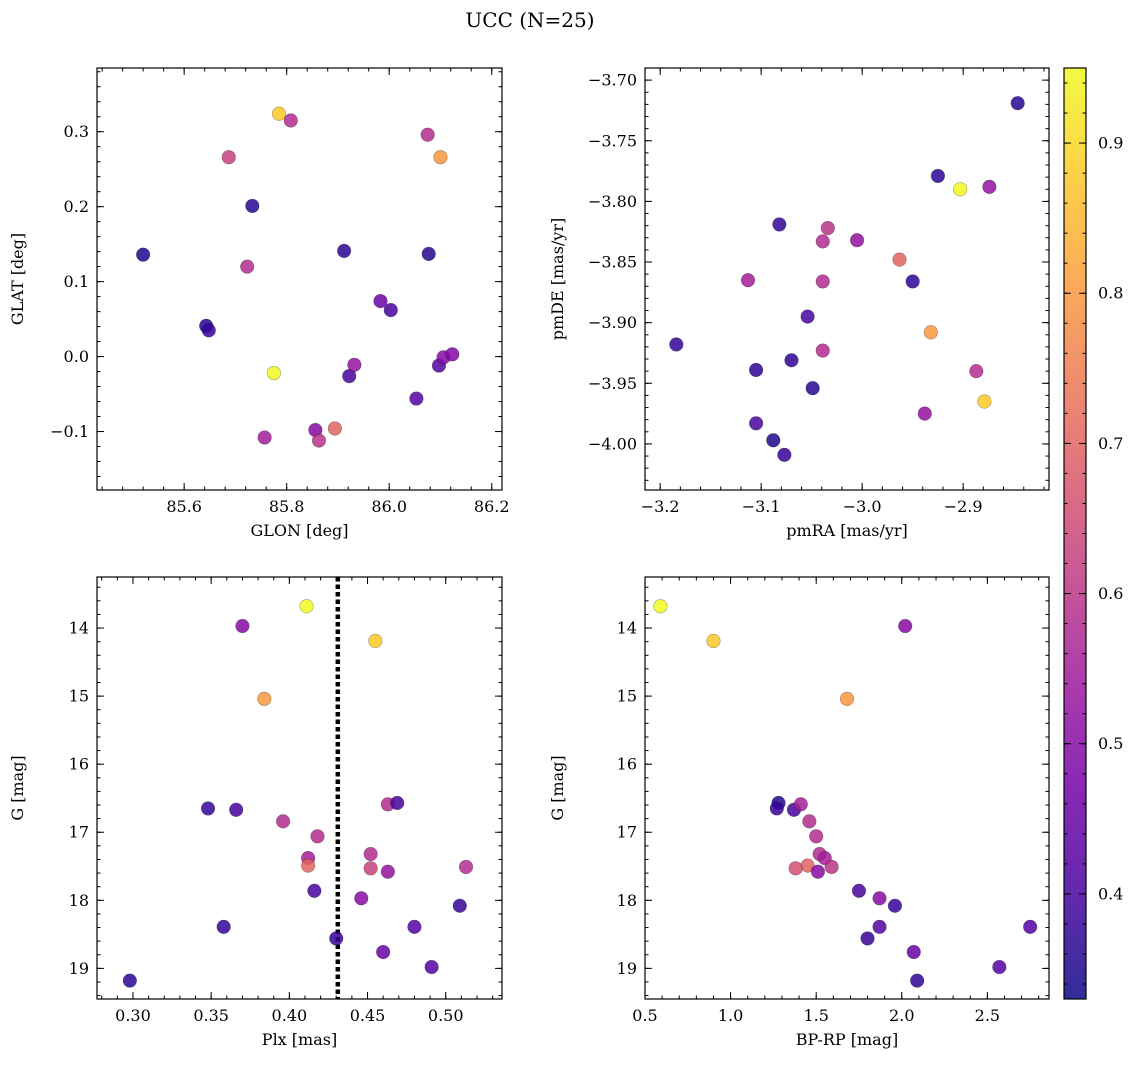 The image size is (1136, 1067). What do you see at coordinates (612, 140) in the screenshot?
I see `y-tick-label: −3.75` at bounding box center [612, 140].